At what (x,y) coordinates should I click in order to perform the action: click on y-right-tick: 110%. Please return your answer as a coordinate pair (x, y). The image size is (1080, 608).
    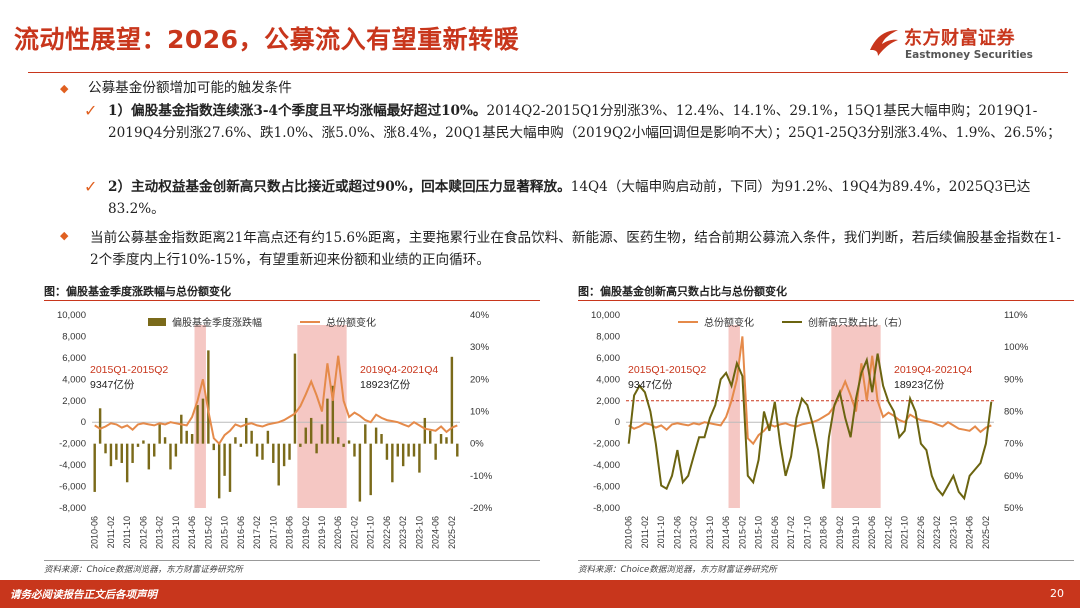
    Looking at the image, I should click on (1016, 315).